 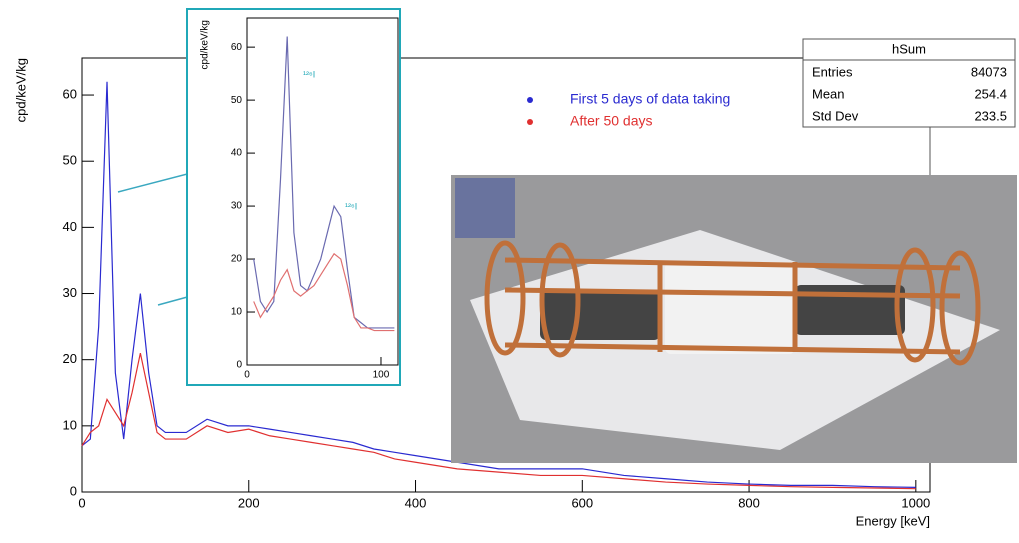 What do you see at coordinates (835, 115) in the screenshot?
I see `stats-key: Std Dev` at bounding box center [835, 115].